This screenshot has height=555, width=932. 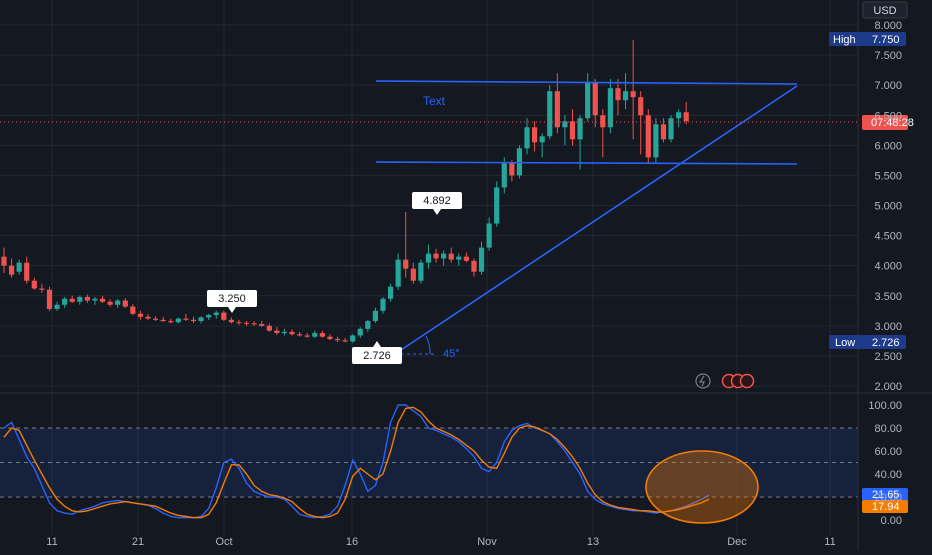 I want to click on high-marker, so click(x=867, y=39).